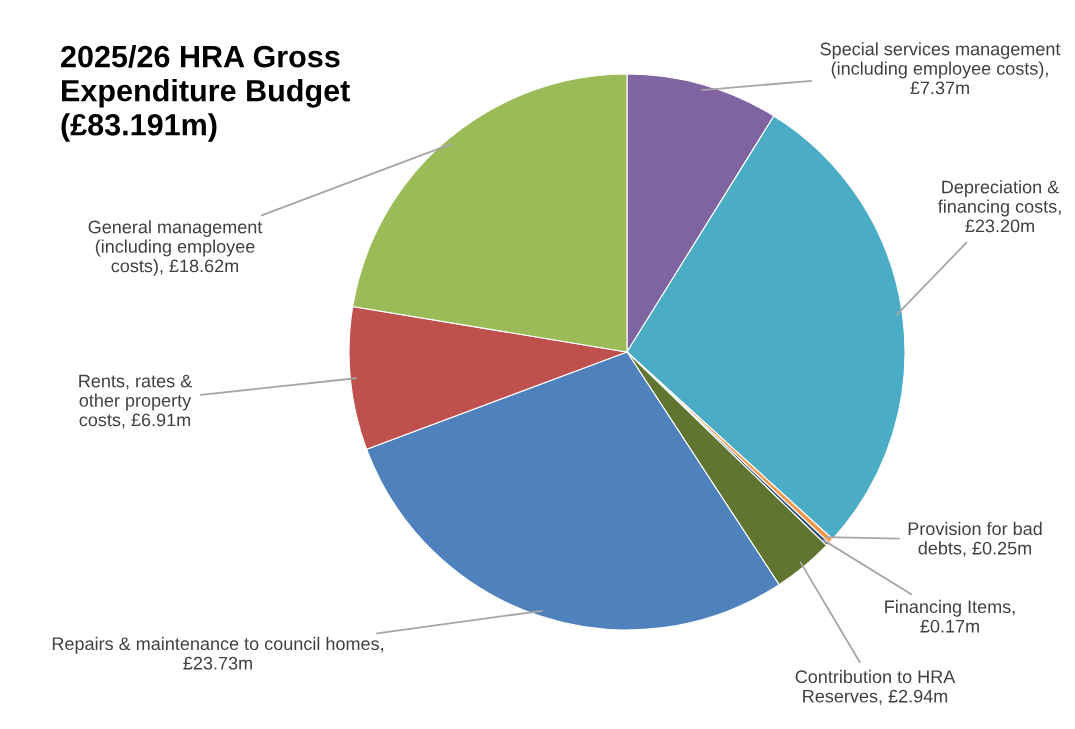 Image resolution: width=1075 pixels, height=729 pixels. What do you see at coordinates (940, 68) in the screenshot?
I see `slice-label: Special services management (including employee costs), £7.37m` at bounding box center [940, 68].